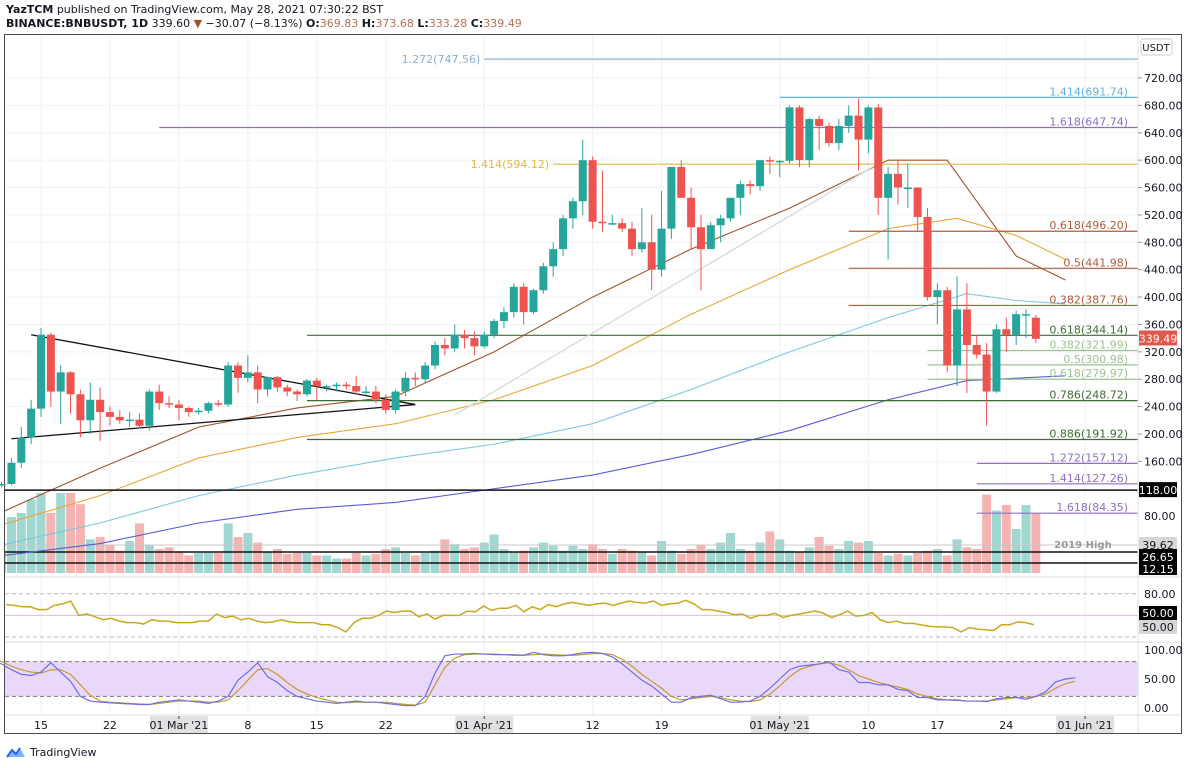  I want to click on tradingview-cloud-icon, so click(15, 752).